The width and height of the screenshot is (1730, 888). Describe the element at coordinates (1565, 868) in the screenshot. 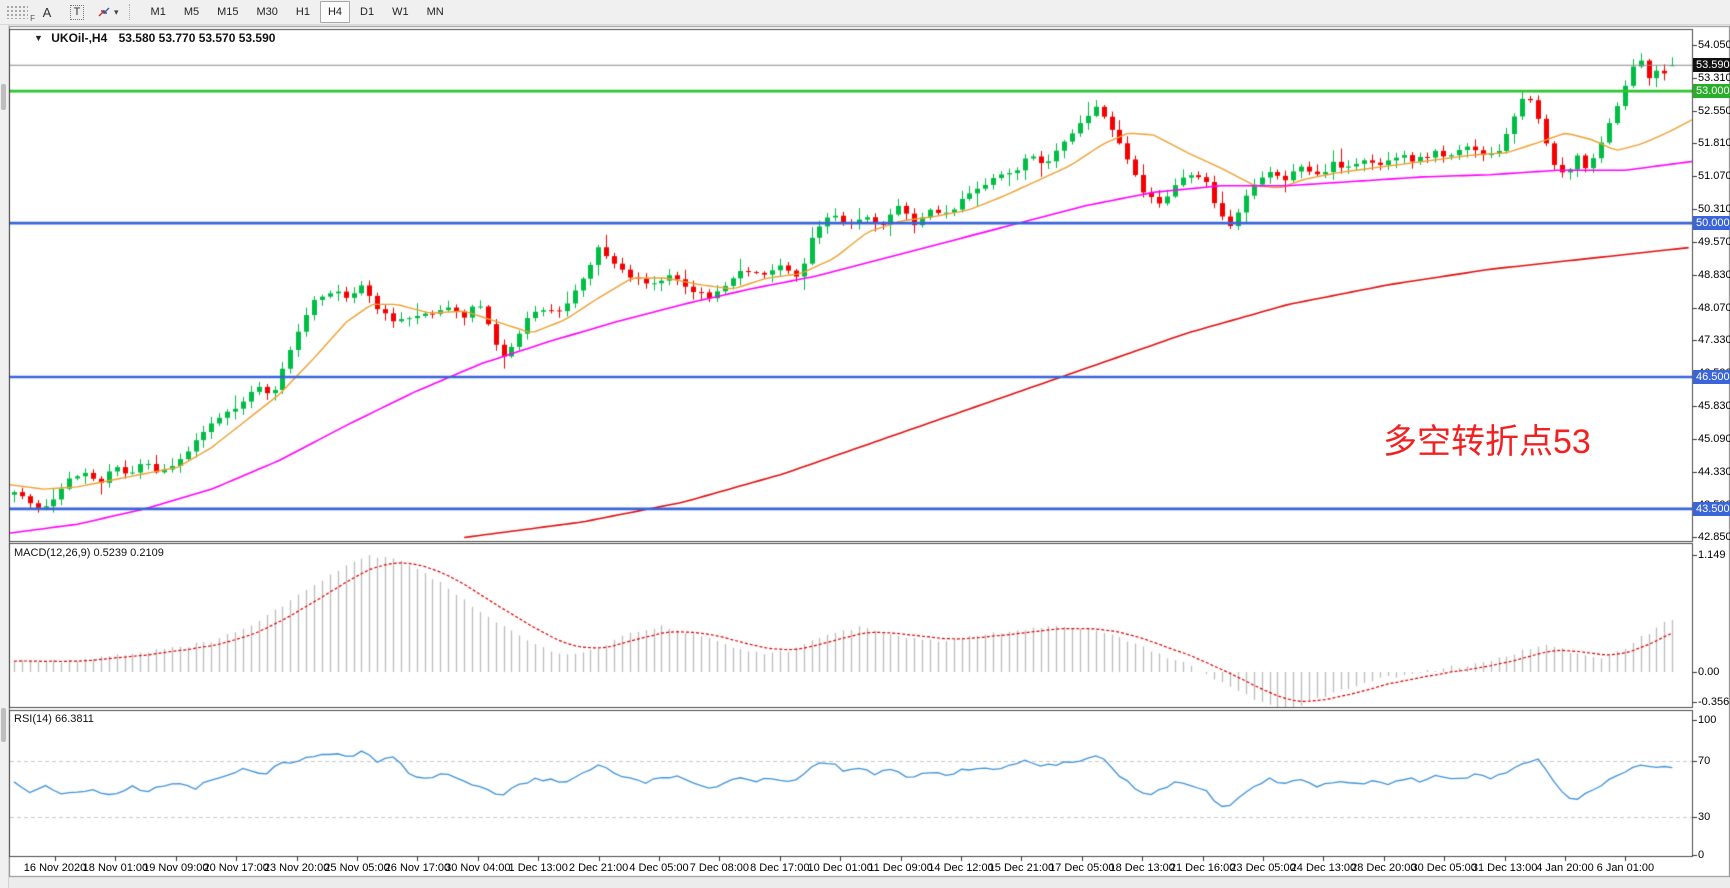

I see `time-tick-label: 4 Jan 20:00` at that location.